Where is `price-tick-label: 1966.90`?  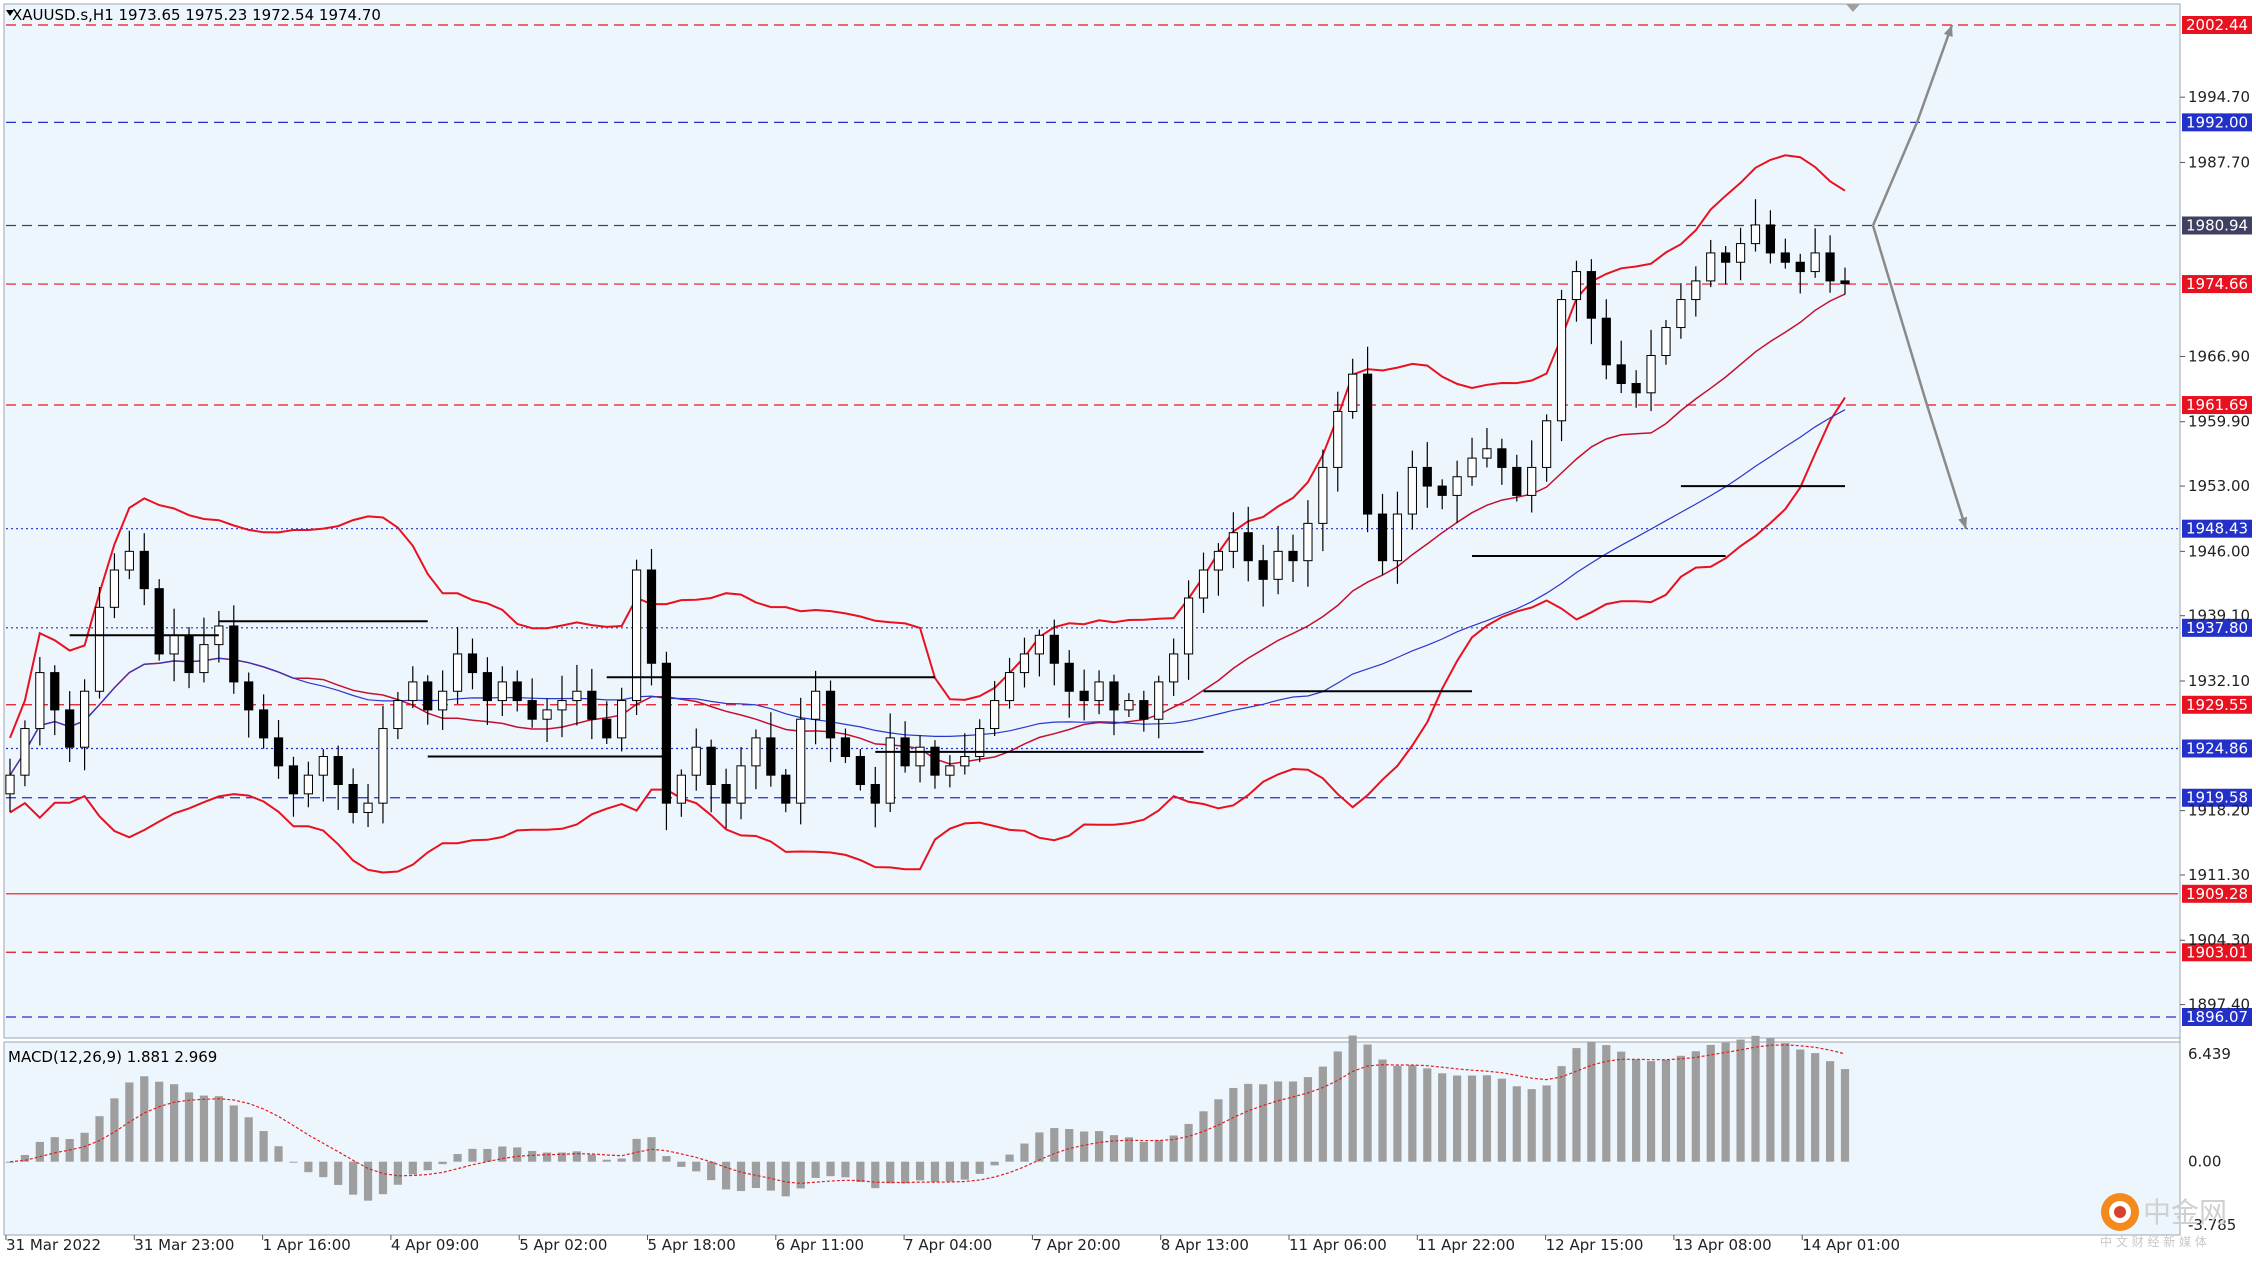 price-tick-label: 1966.90 is located at coordinates (2219, 356).